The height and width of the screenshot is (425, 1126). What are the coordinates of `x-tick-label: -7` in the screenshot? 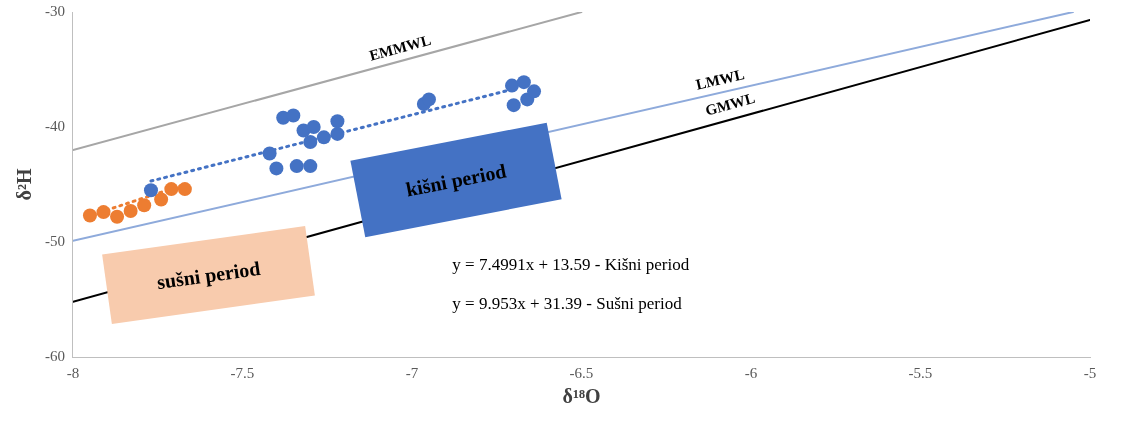 It's located at (412, 372).